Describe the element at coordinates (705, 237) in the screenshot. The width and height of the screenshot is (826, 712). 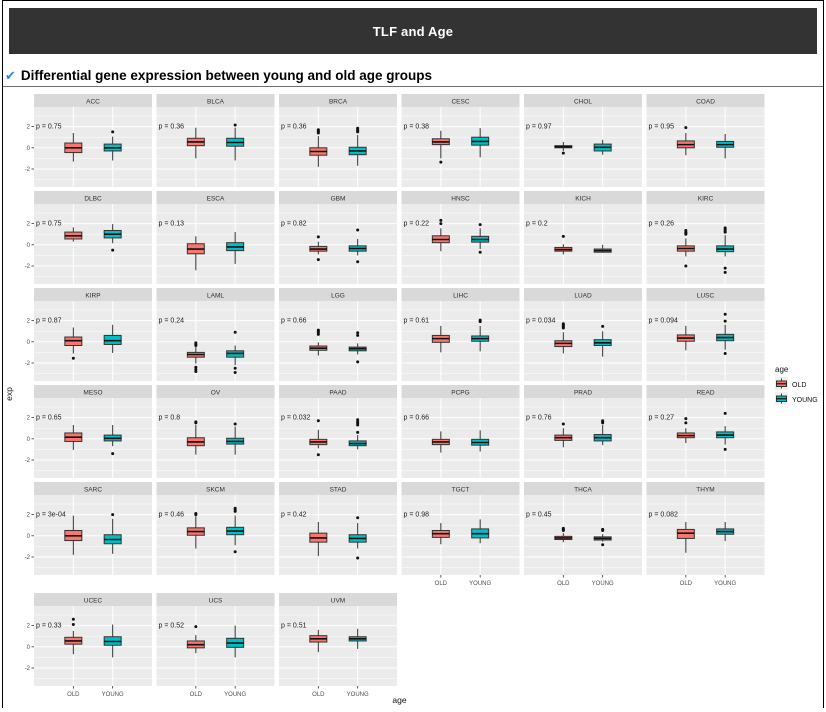
I see `facet-KIRC: KIRC p = 0.26` at that location.